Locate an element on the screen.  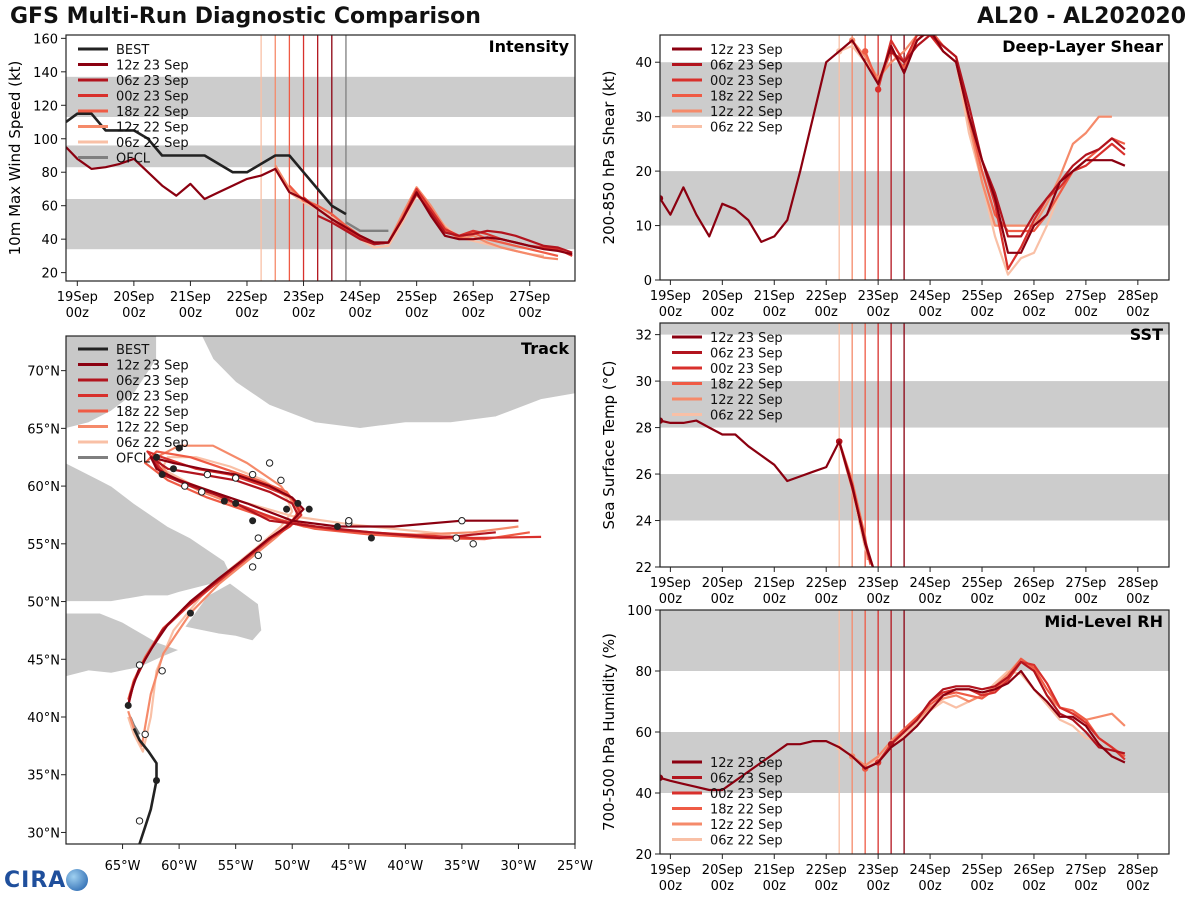
y-axis-label: 200-850 hPa Shear (kt) is located at coordinates (609, 158).